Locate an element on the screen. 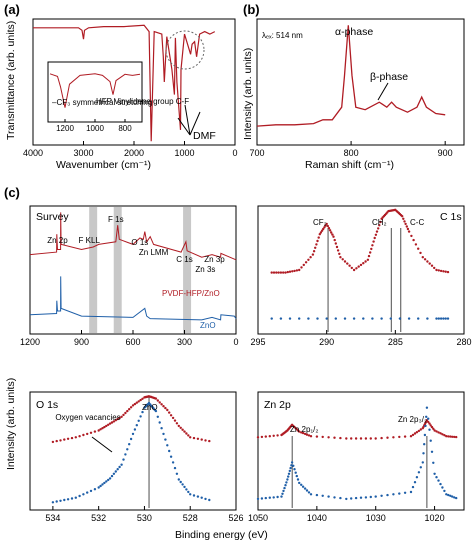 The height and width of the screenshot is (544, 474). survey-bands is located at coordinates (140, 270).